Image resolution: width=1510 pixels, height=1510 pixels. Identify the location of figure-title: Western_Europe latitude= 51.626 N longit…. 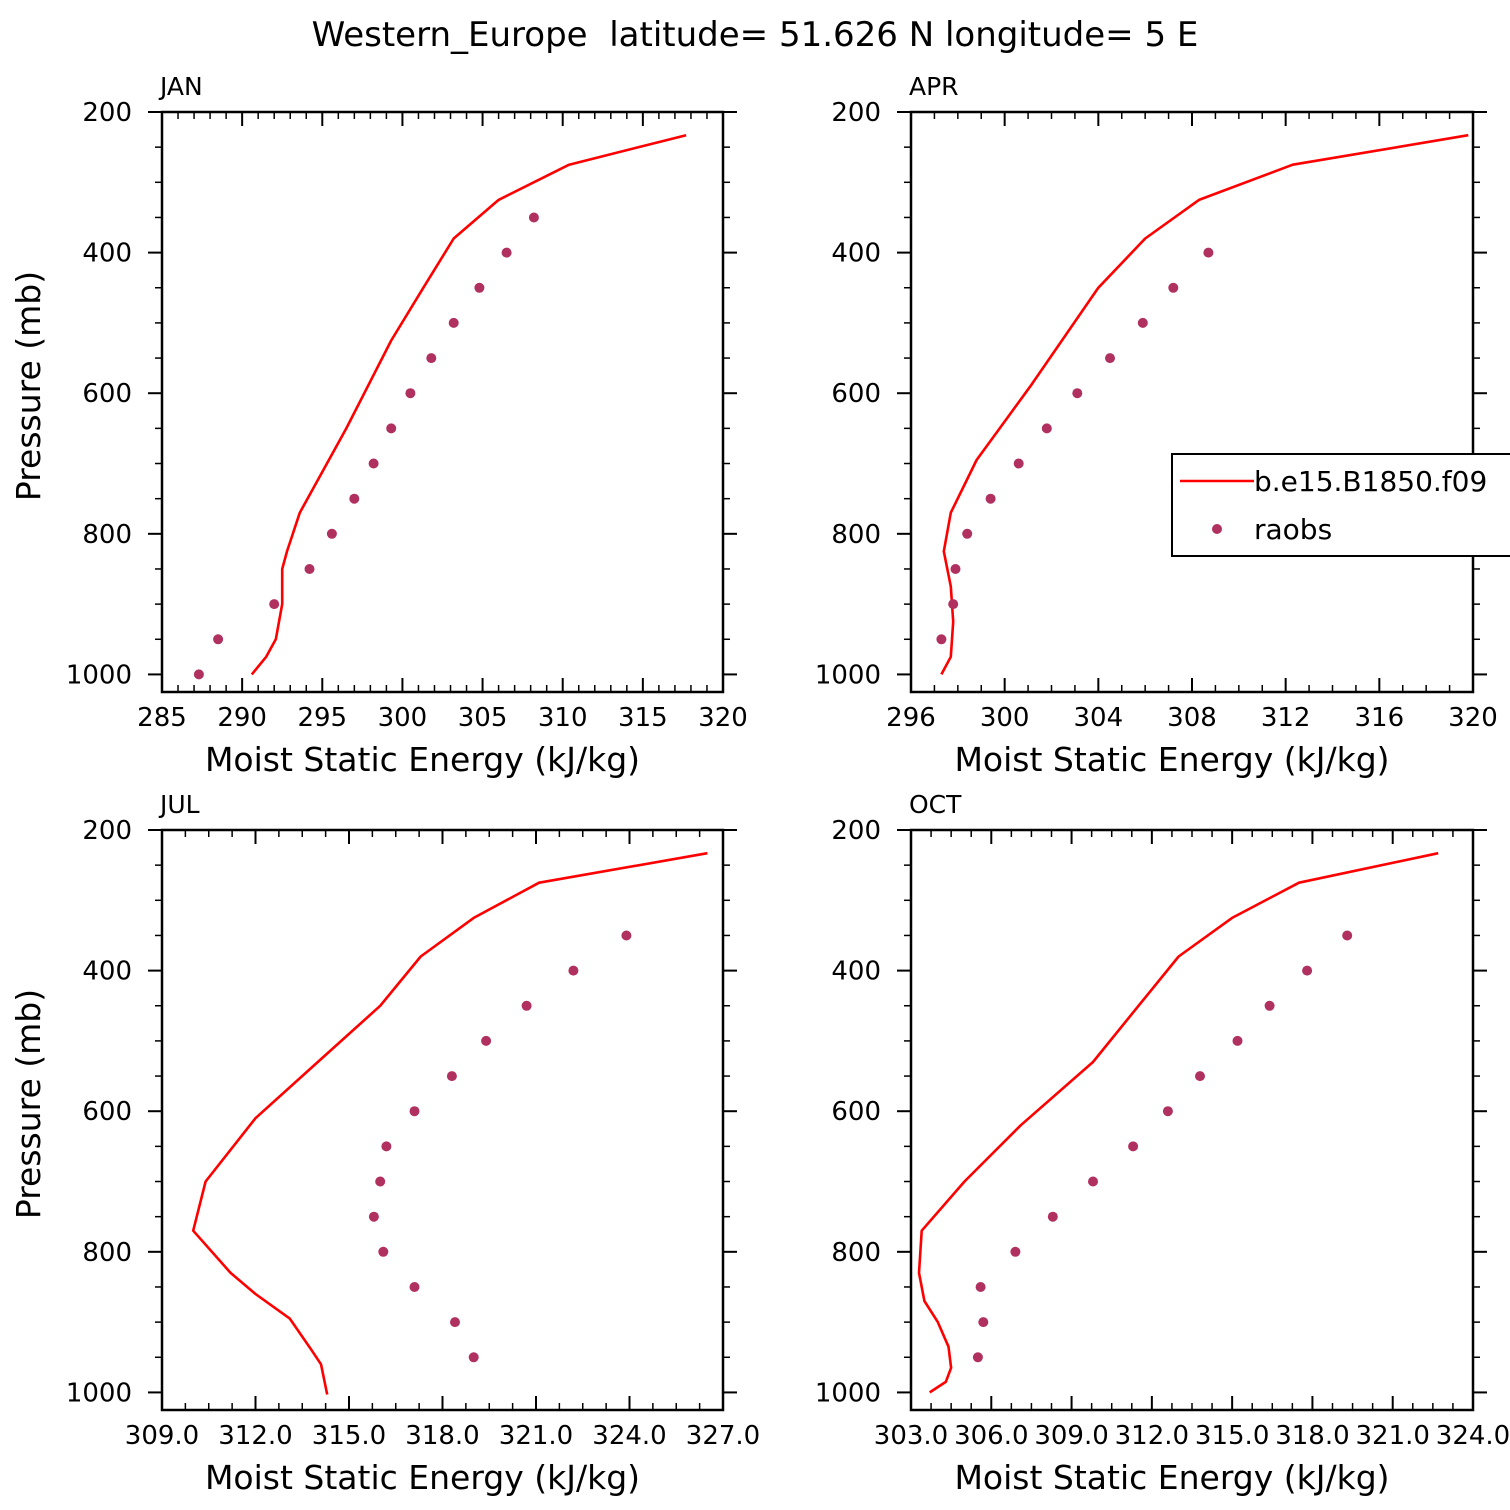
(755, 35).